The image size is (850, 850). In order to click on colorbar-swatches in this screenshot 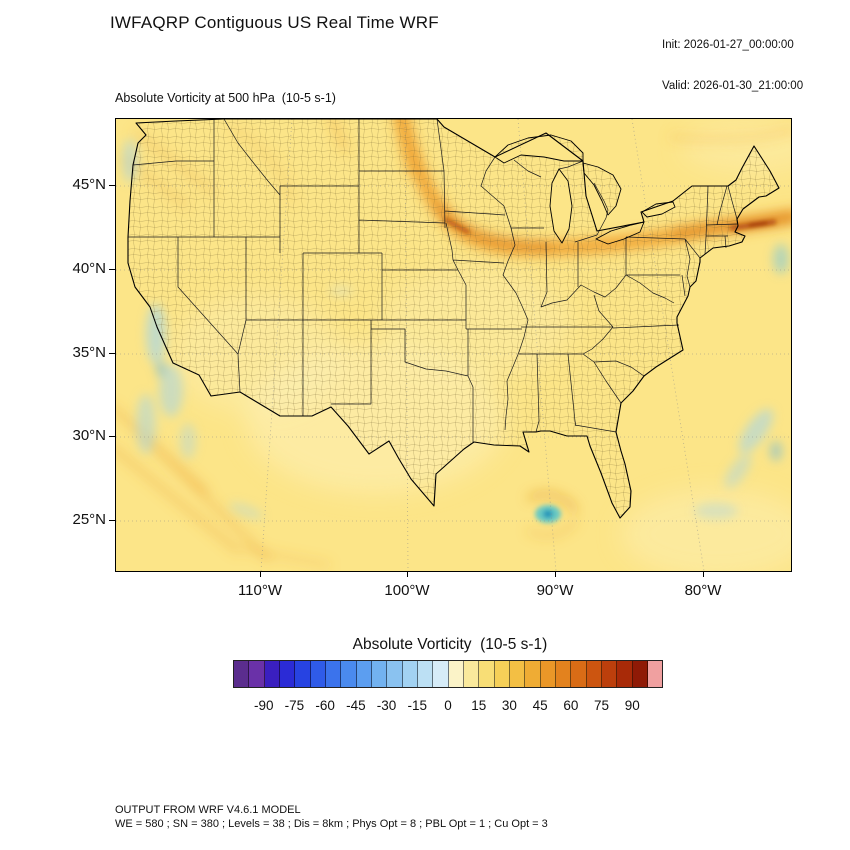, I will do `click(448, 674)`.